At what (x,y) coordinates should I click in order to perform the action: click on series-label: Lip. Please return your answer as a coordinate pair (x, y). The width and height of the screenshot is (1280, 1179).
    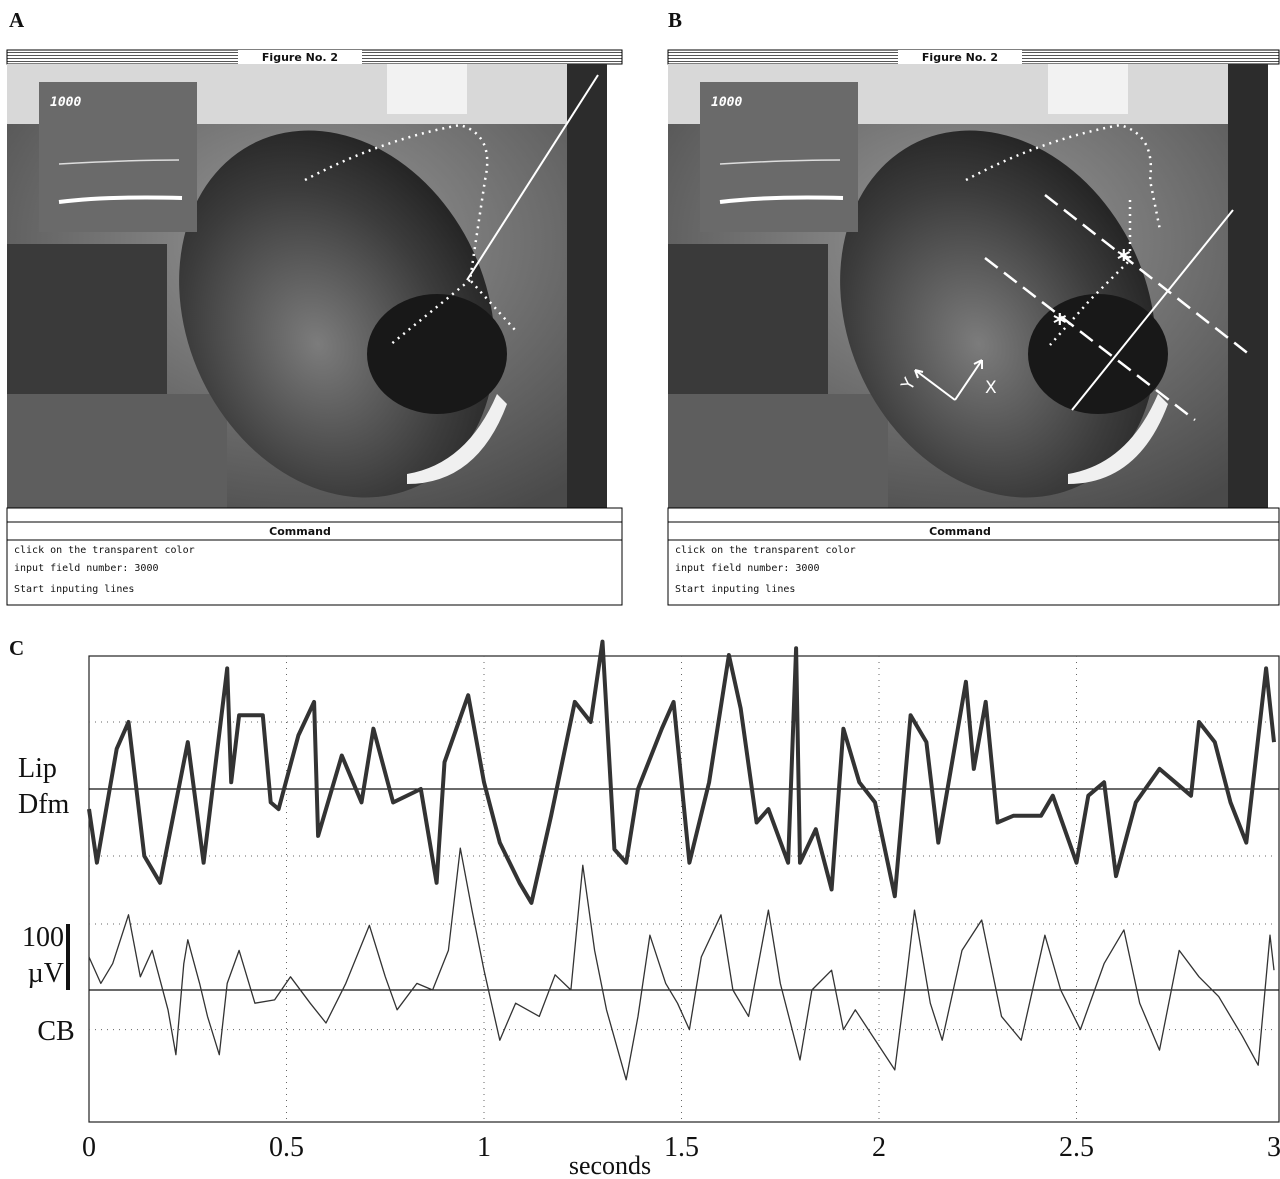
    Looking at the image, I should click on (37, 768).